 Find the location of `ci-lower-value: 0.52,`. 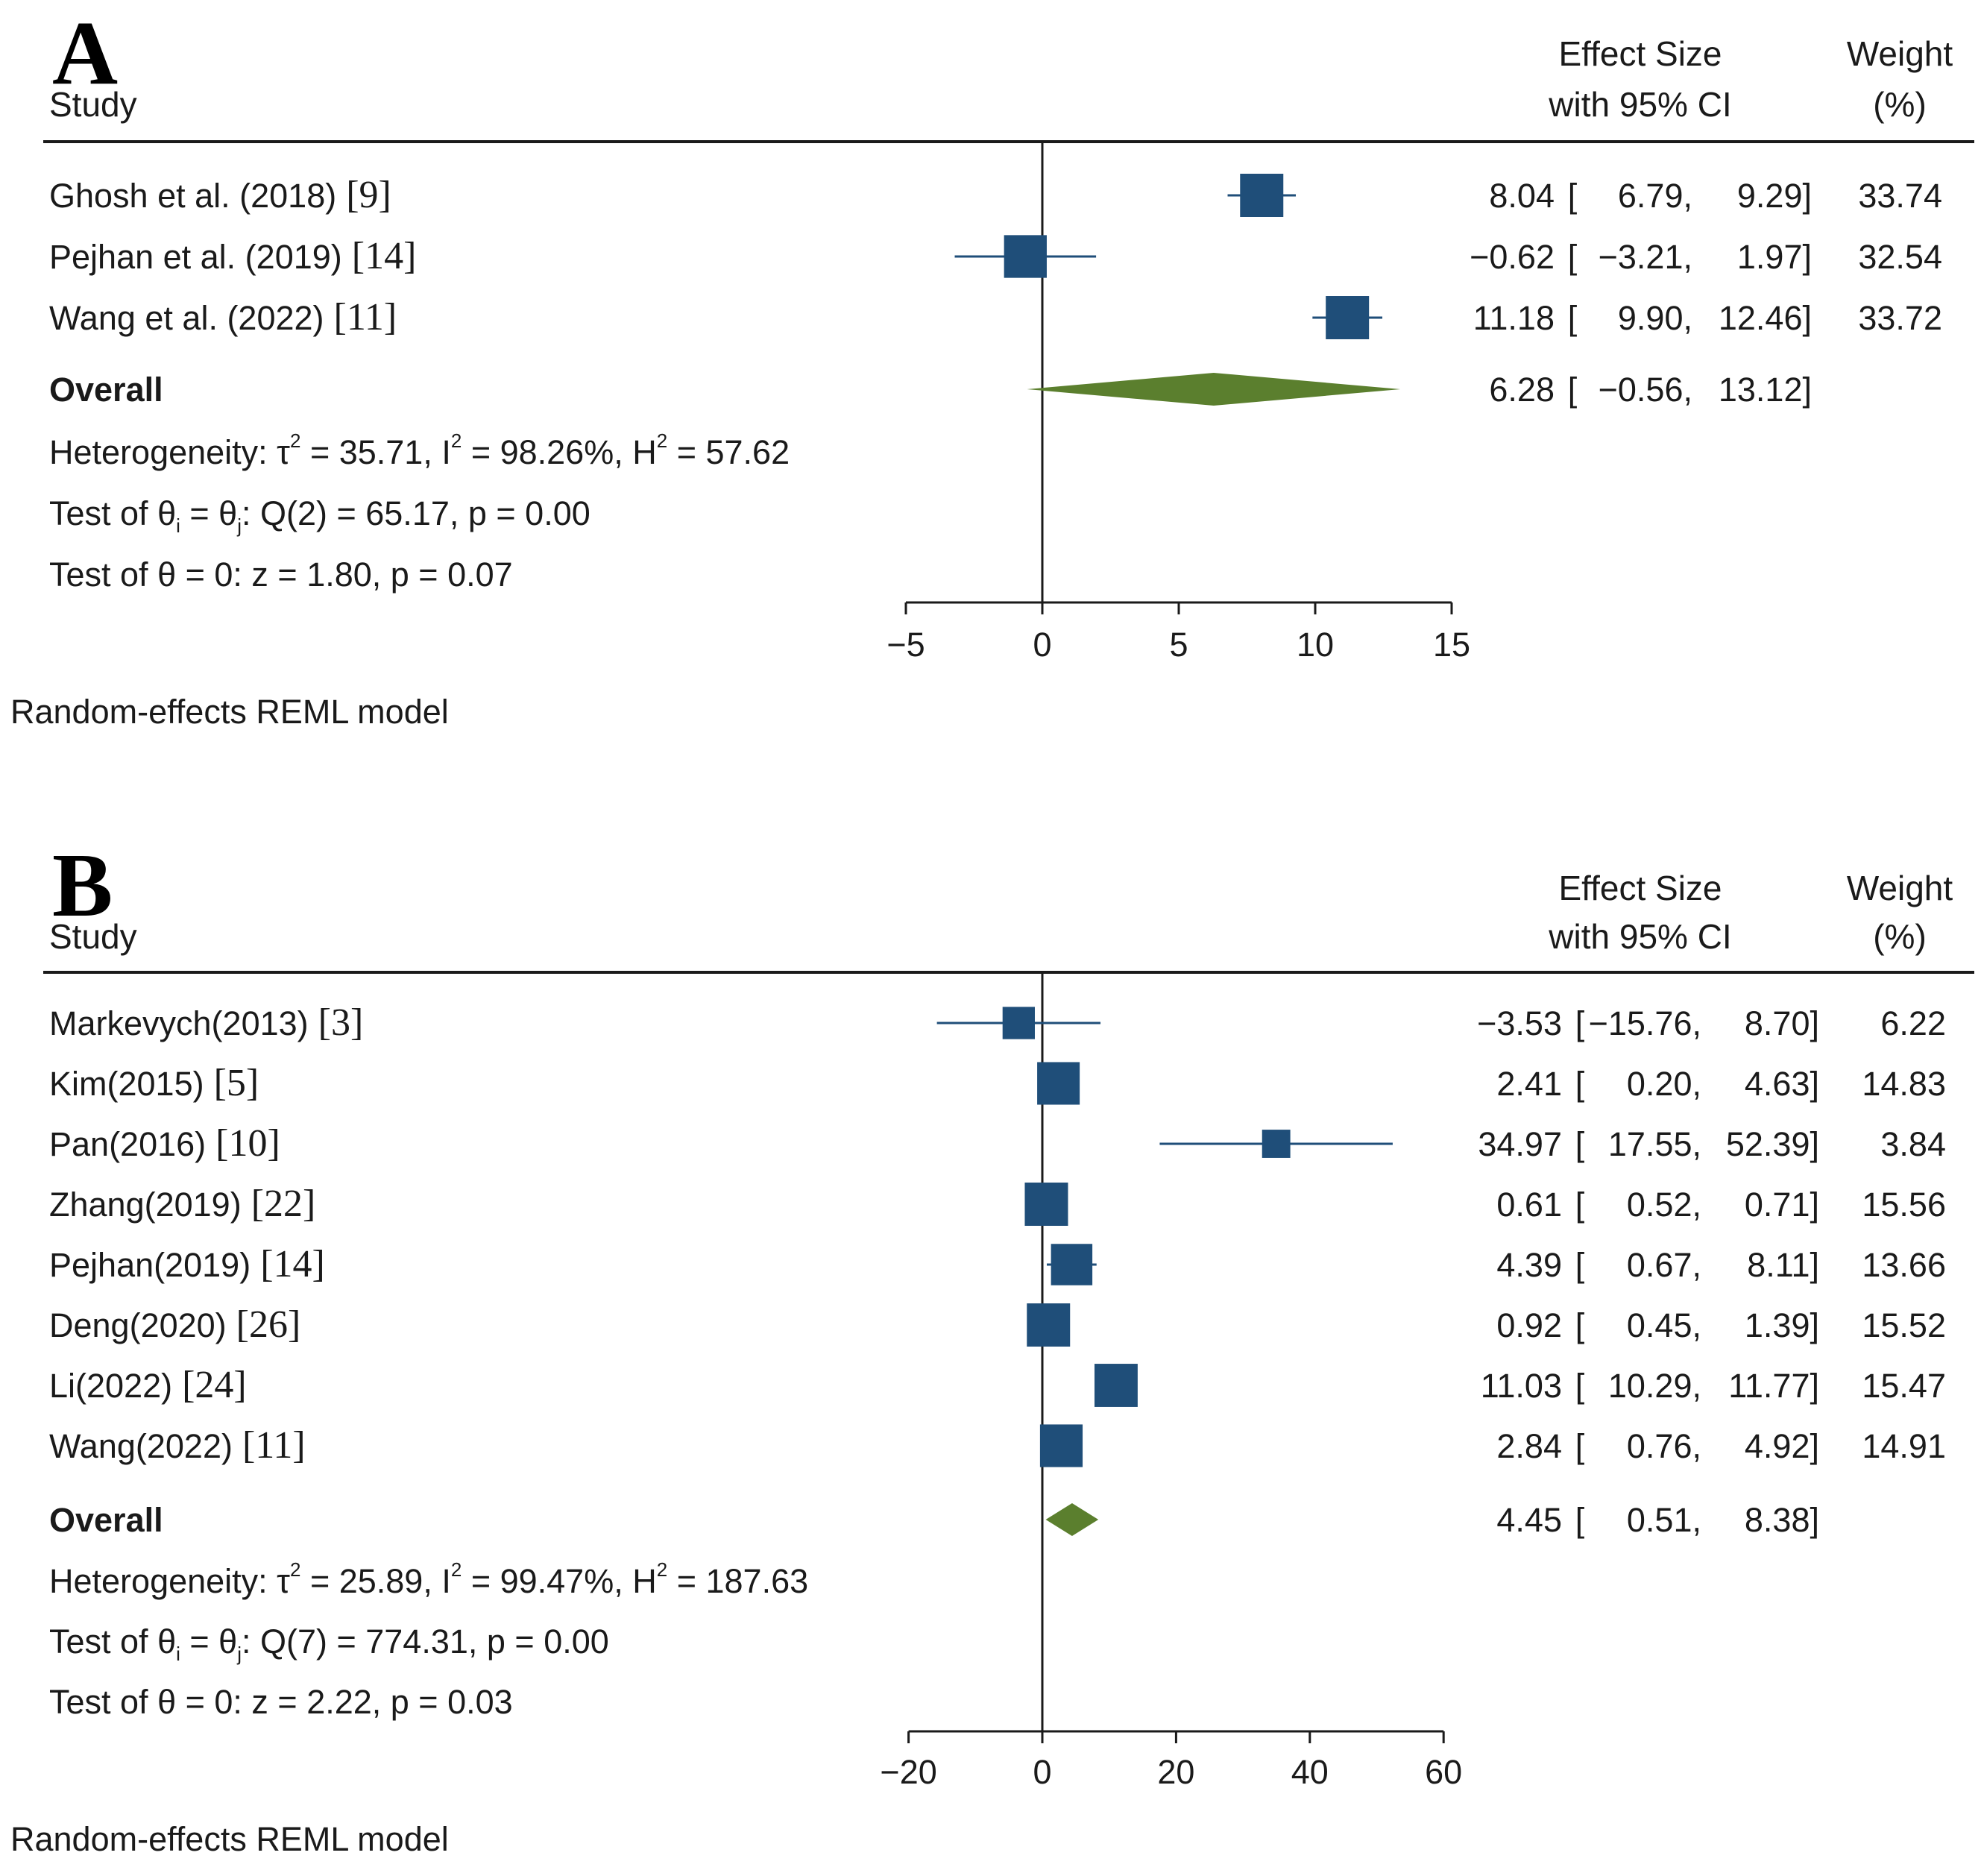

ci-lower-value: 0.52, is located at coordinates (1664, 1205).